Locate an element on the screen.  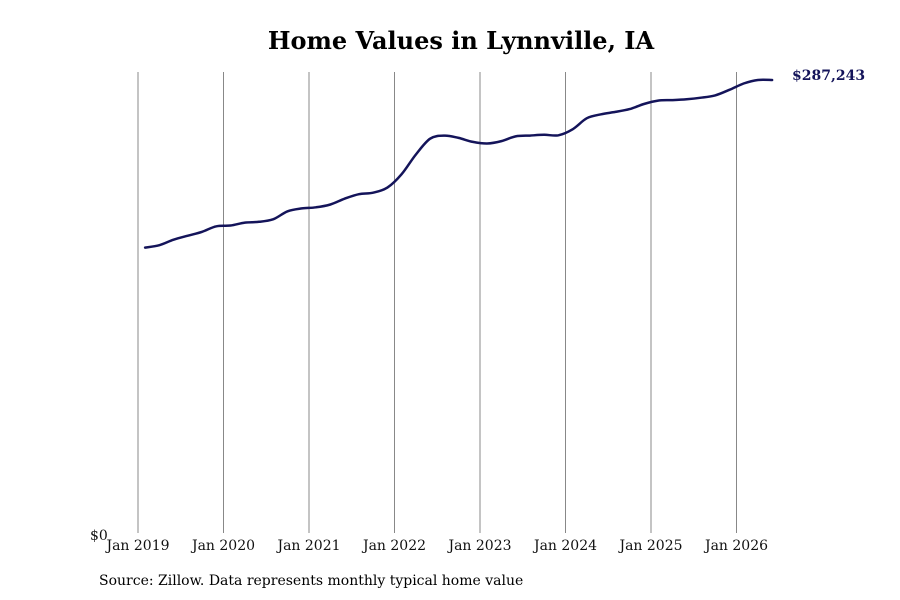
x-tick-label-3: Jan 2022 is located at coordinates (393, 546).